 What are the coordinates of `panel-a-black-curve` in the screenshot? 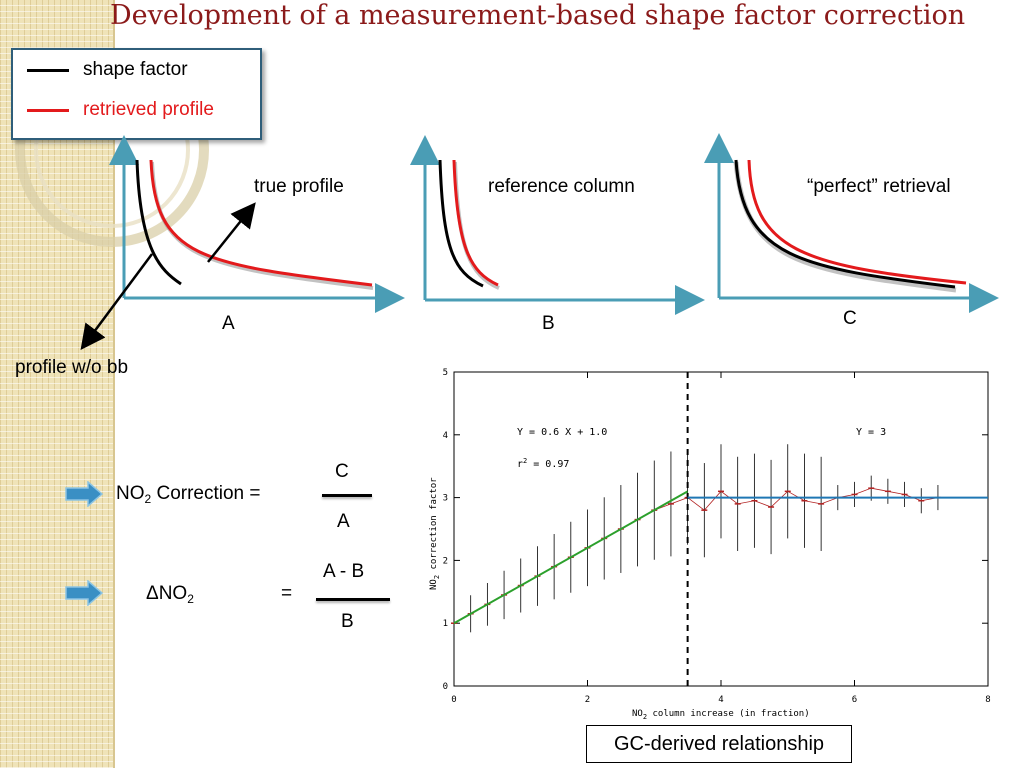 It's located at (158, 222).